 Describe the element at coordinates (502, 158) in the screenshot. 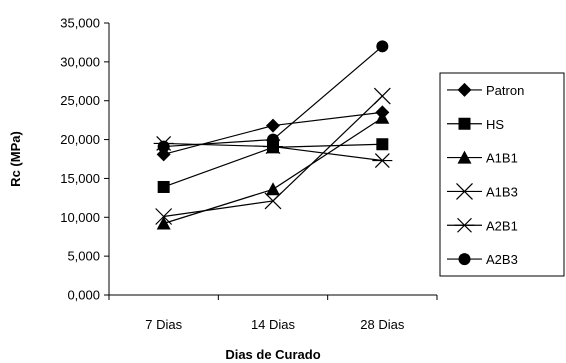

I see `legend-label: A1B1` at that location.